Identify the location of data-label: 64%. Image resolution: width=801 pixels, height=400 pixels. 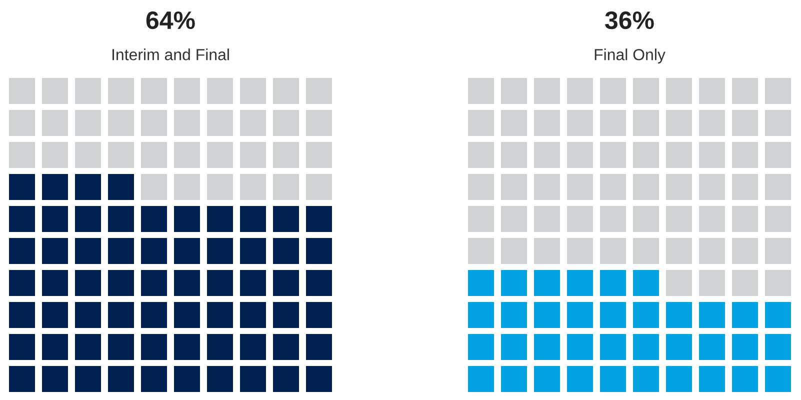
(170, 20).